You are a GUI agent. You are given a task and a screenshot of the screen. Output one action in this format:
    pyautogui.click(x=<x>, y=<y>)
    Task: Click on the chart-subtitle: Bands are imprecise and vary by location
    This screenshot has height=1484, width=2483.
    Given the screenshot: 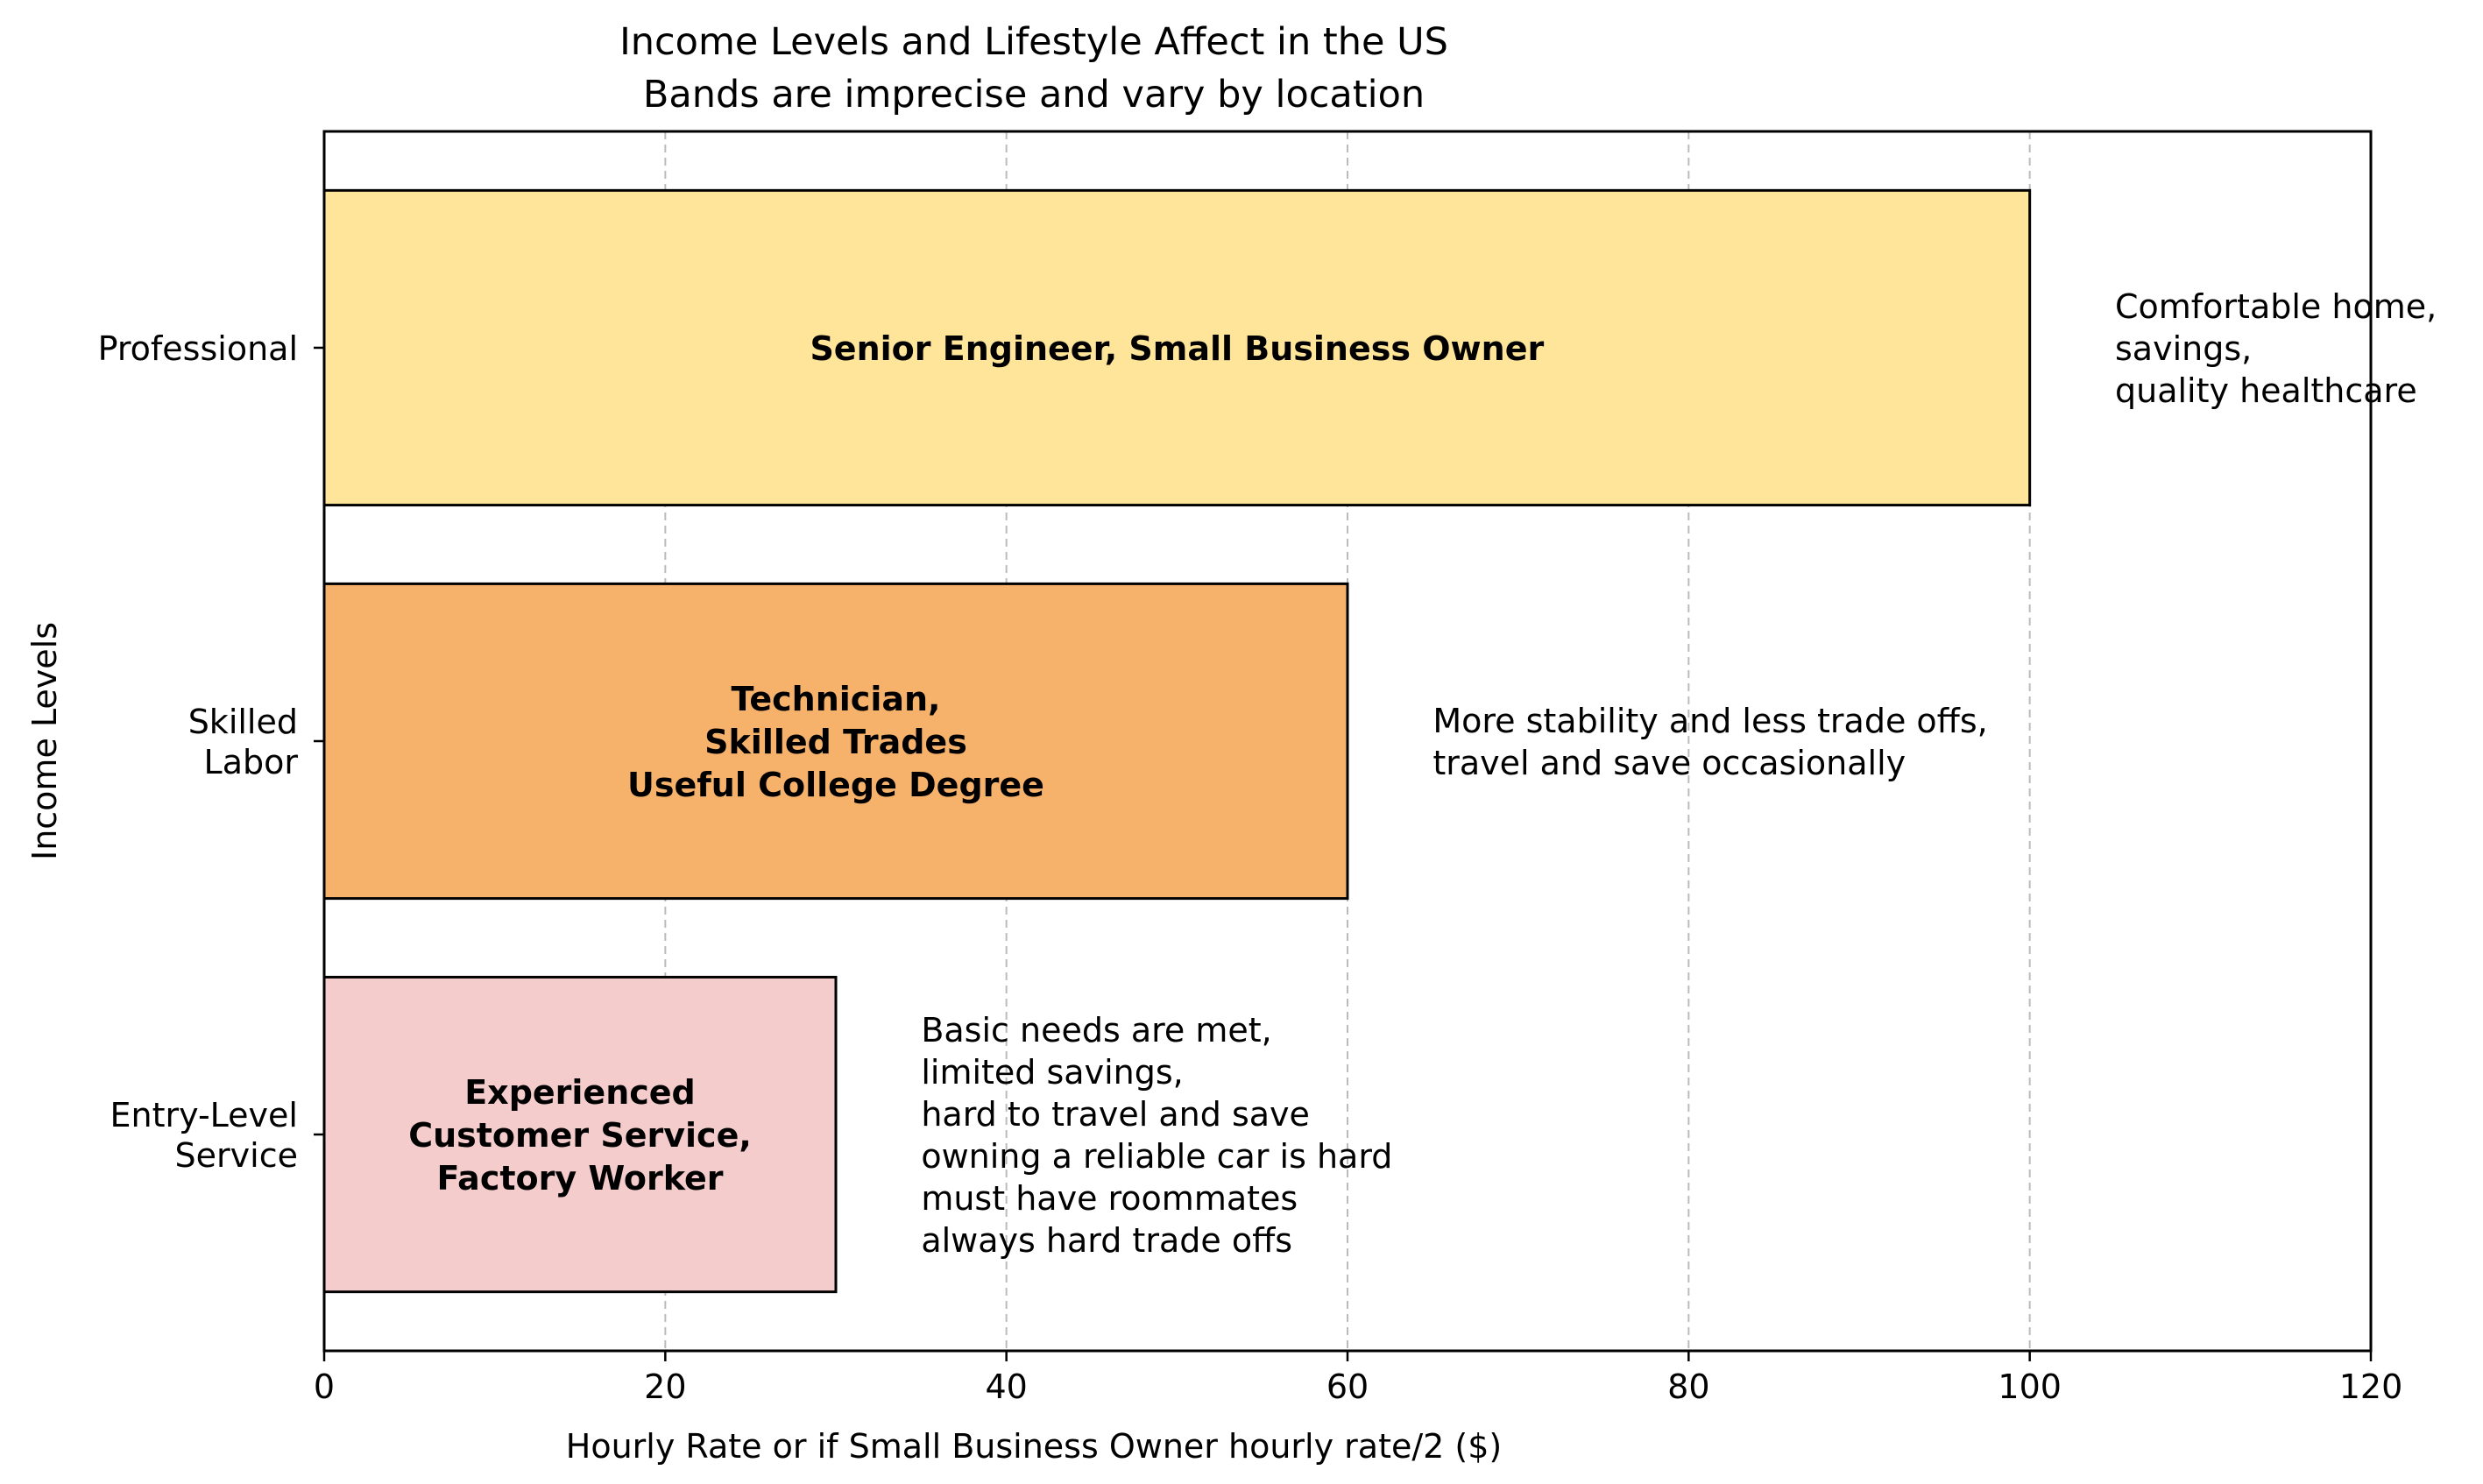 What is the action you would take?
    pyautogui.click(x=1034, y=95)
    